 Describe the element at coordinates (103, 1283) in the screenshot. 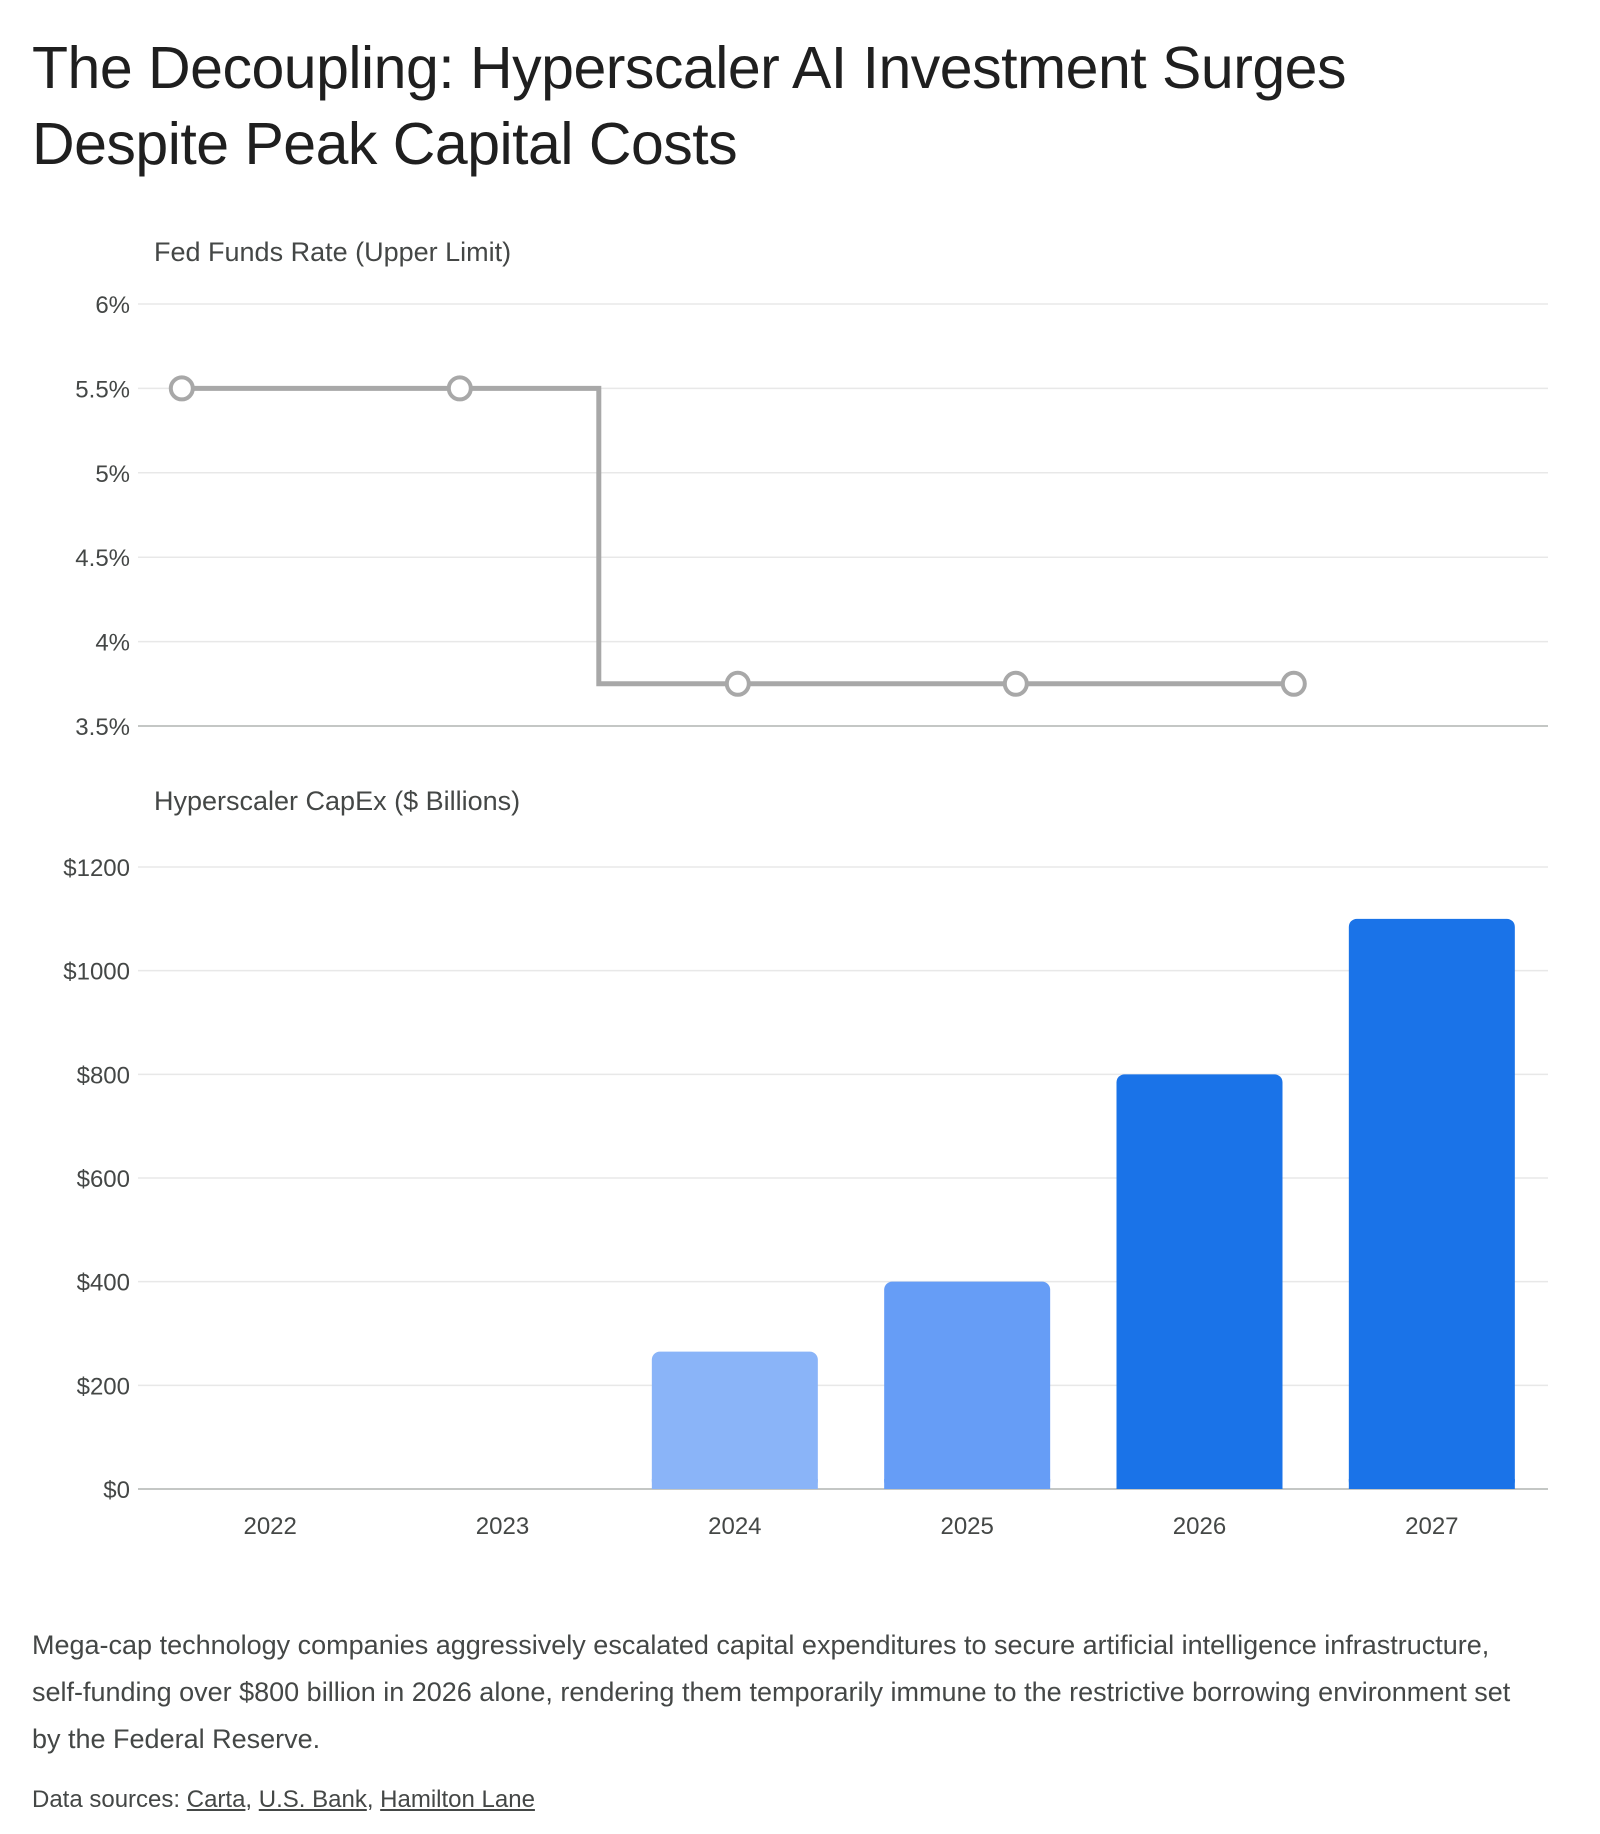

I see `capex-y-tick-label: $400` at that location.